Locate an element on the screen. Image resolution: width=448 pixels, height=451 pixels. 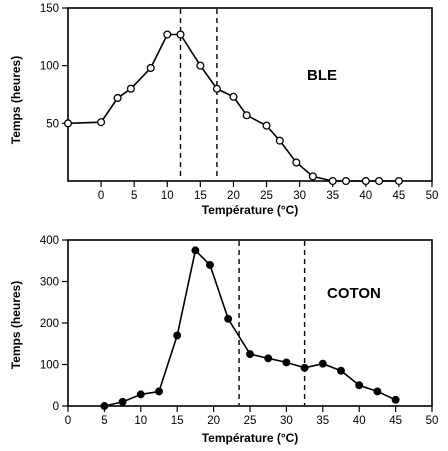
coton-y-tick-label: 400 is located at coordinates (49, 241).